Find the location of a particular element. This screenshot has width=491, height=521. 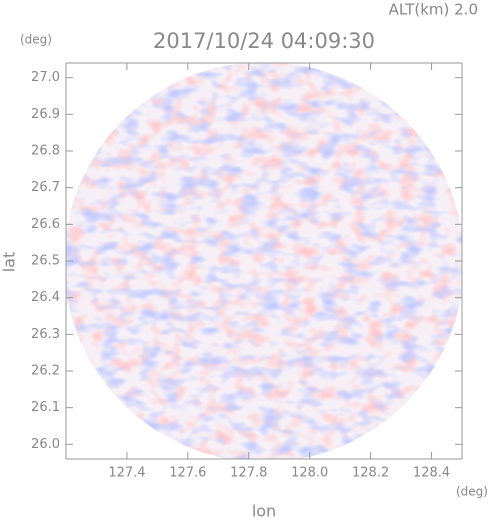

y-unit: (deg) is located at coordinates (36, 40).